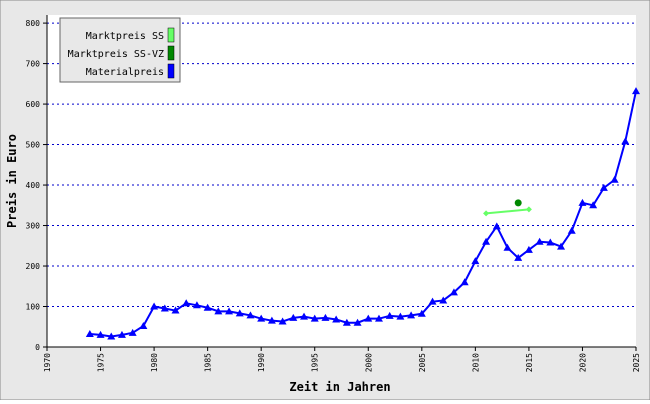  Describe the element at coordinates (507, 211) in the screenshot. I see `series-line` at that location.